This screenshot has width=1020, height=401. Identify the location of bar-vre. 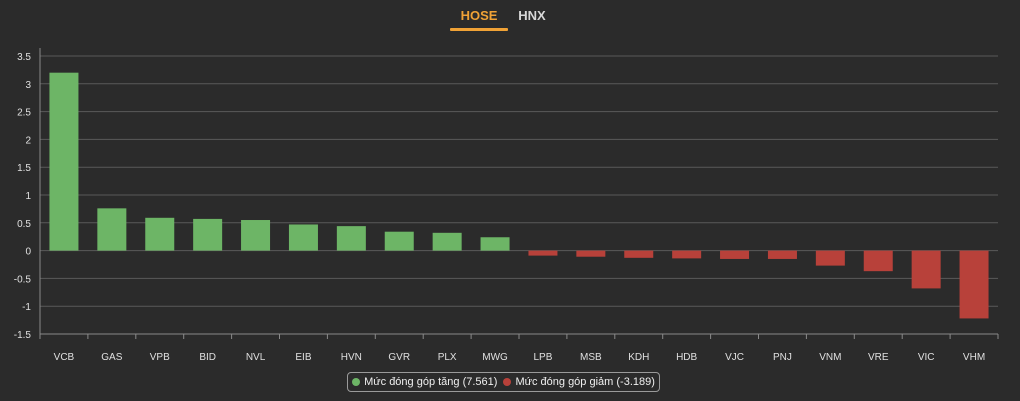
(878, 261).